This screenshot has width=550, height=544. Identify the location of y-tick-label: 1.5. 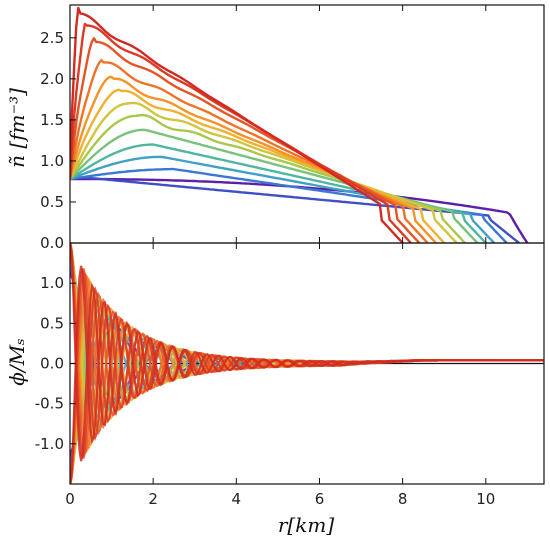
(52, 120).